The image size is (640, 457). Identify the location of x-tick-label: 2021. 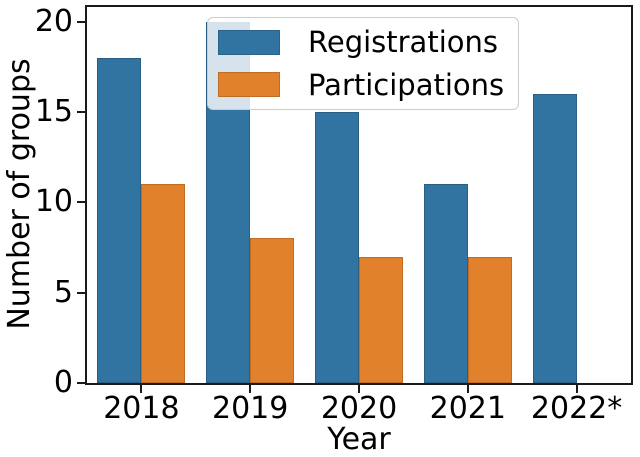
(467, 408).